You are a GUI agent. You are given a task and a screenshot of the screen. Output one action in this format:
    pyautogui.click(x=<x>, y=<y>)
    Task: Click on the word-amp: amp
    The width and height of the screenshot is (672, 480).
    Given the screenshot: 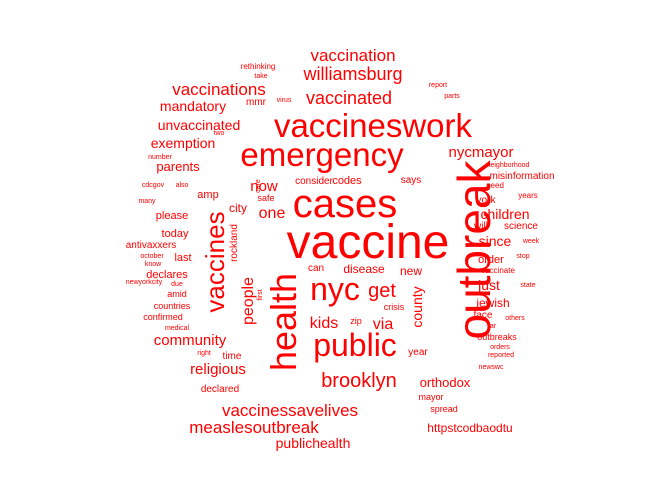 What is the action you would take?
    pyautogui.click(x=207, y=195)
    